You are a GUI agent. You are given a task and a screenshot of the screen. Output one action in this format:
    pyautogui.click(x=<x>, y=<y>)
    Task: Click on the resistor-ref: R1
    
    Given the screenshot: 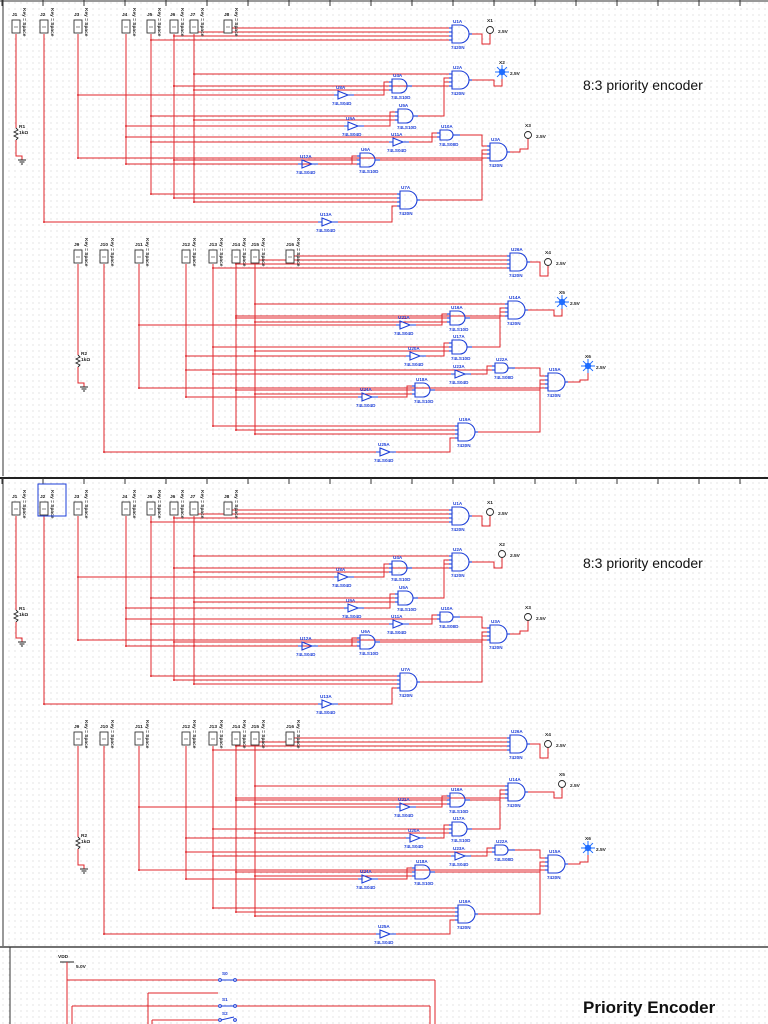 What is the action you would take?
    pyautogui.click(x=22, y=609)
    